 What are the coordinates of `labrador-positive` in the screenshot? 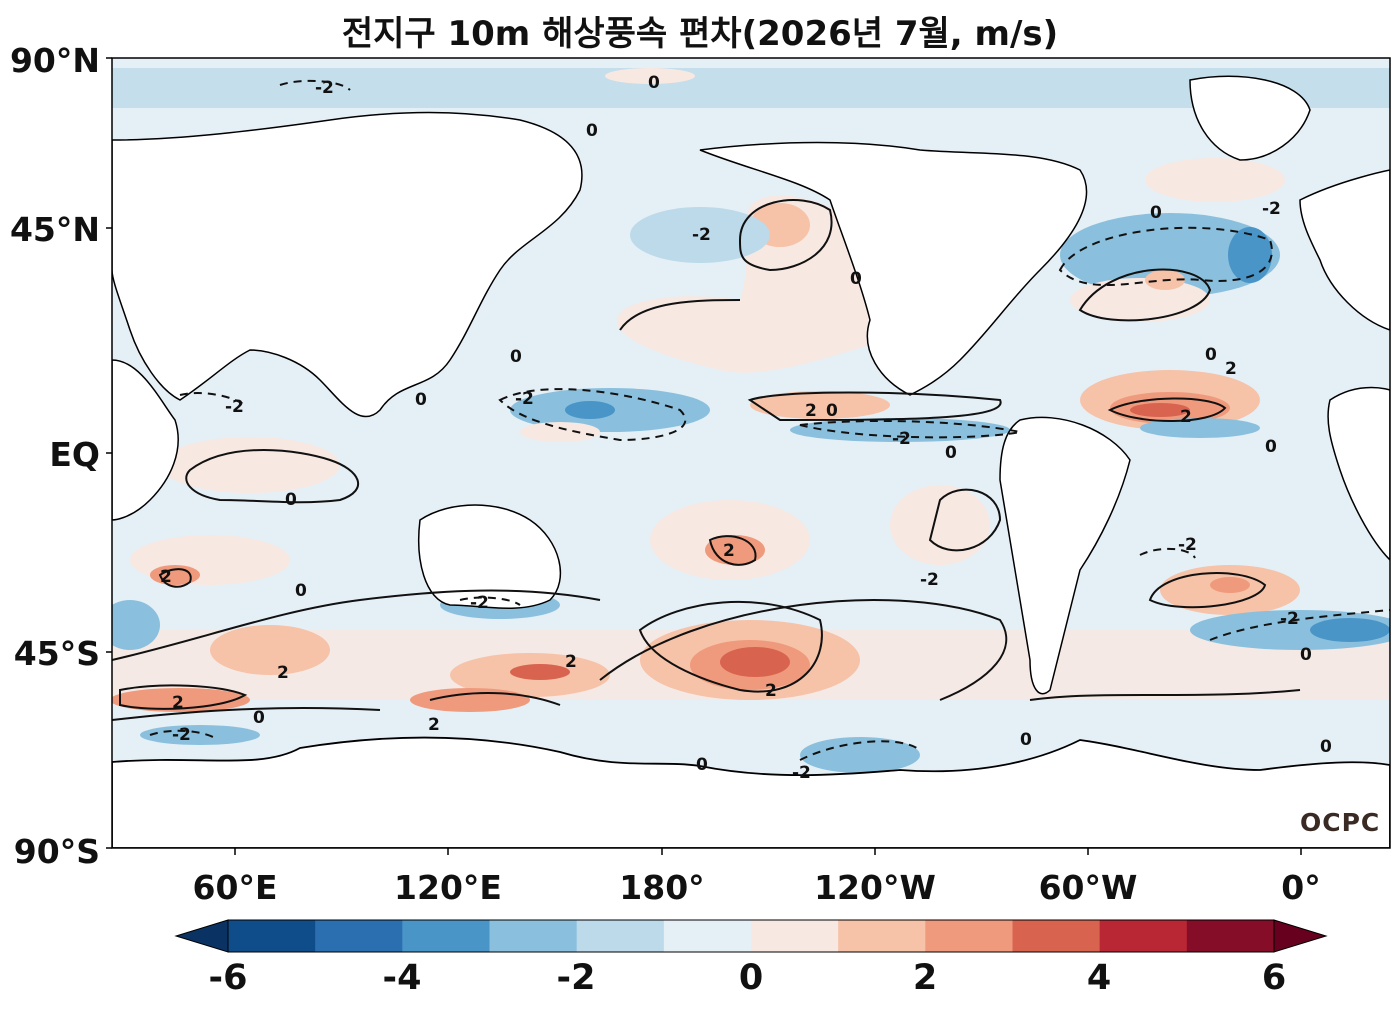 It's located at (1215, 180).